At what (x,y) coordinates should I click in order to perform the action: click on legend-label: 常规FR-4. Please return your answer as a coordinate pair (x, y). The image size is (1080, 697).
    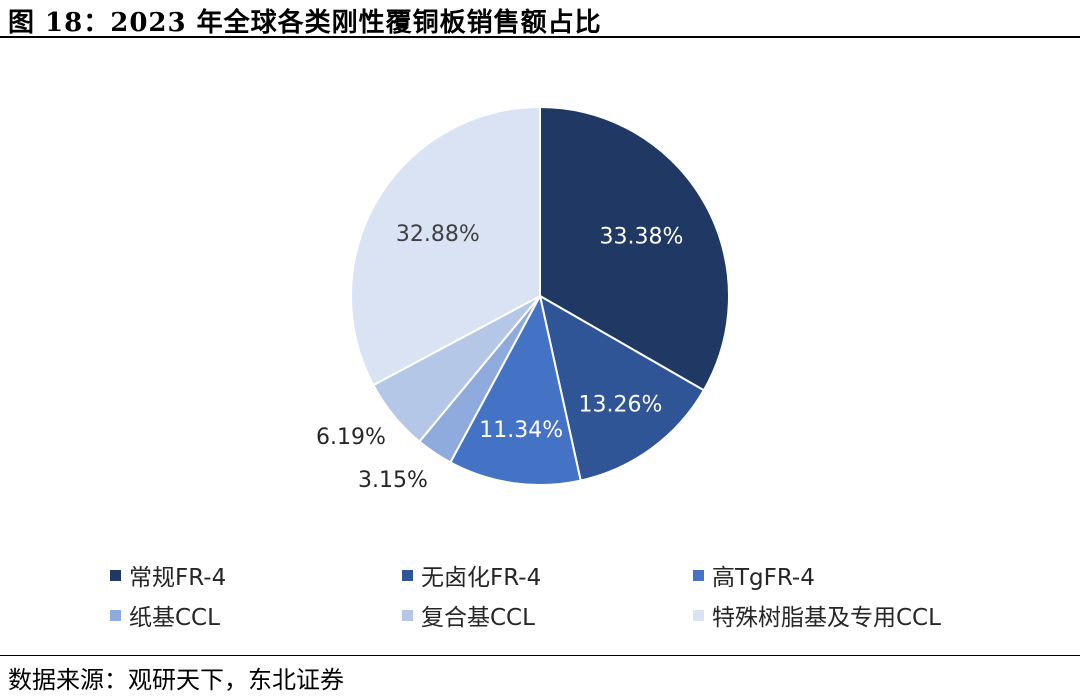
    Looking at the image, I should click on (178, 578).